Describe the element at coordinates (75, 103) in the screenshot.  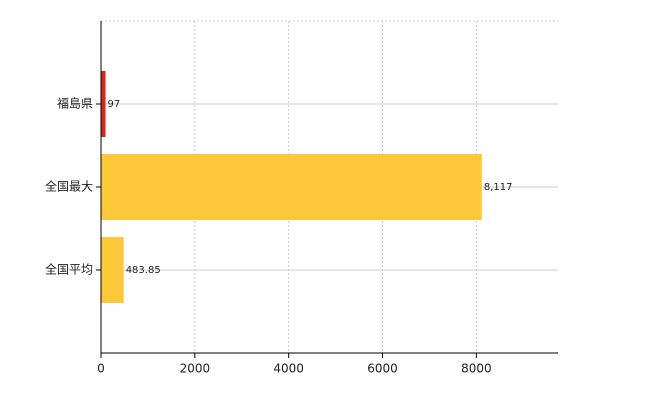
I see `y-tick-label: 福島県` at that location.